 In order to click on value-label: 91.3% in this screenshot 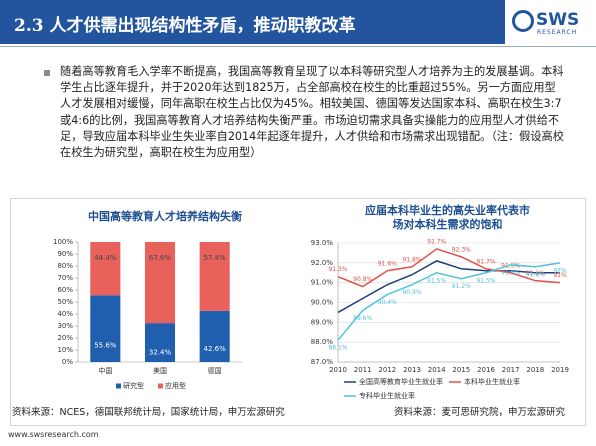, I will do `click(337, 269)`.